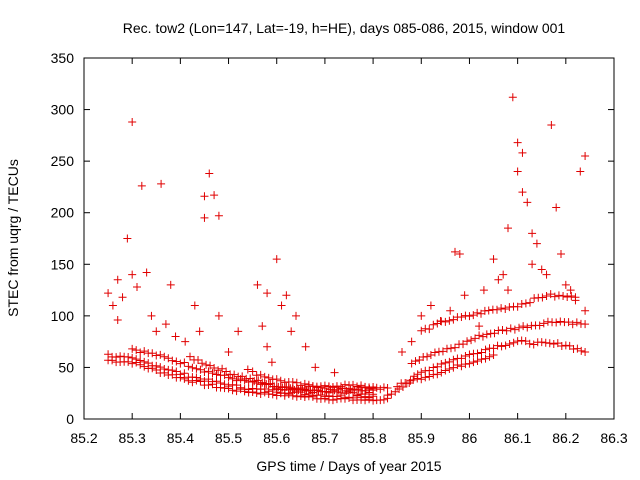 This screenshot has width=640, height=480. Describe the element at coordinates (517, 438) in the screenshot. I see `x-tick-label: 86.1` at that location.